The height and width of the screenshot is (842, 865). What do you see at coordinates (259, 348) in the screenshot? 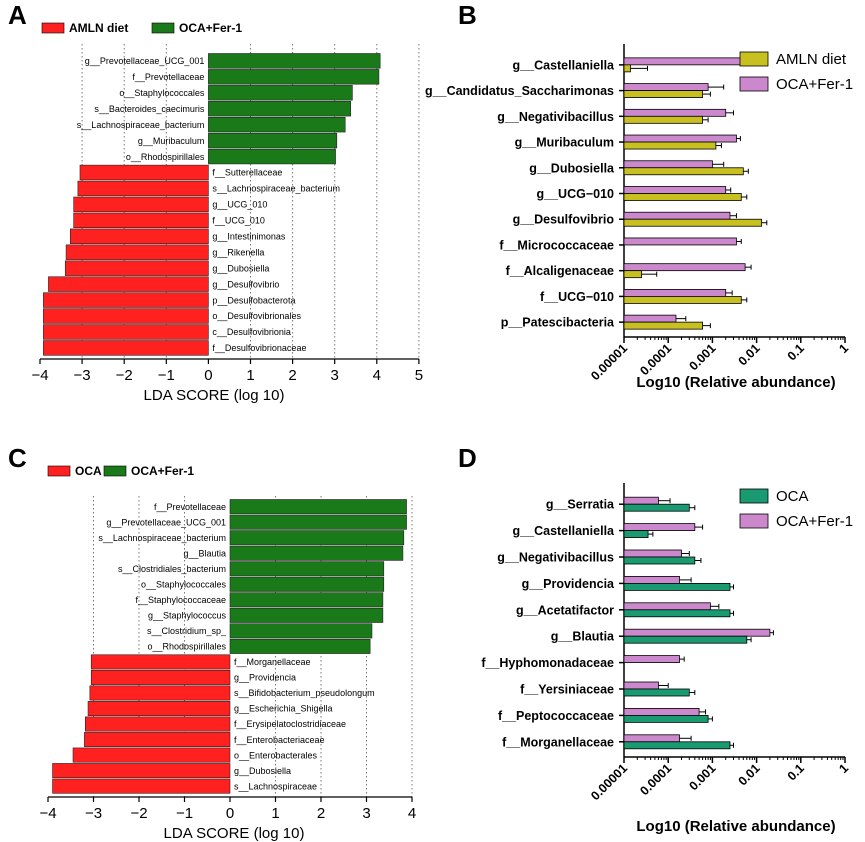
I see `bar-label: f__Desulfovibrionaceae` at bounding box center [259, 348].